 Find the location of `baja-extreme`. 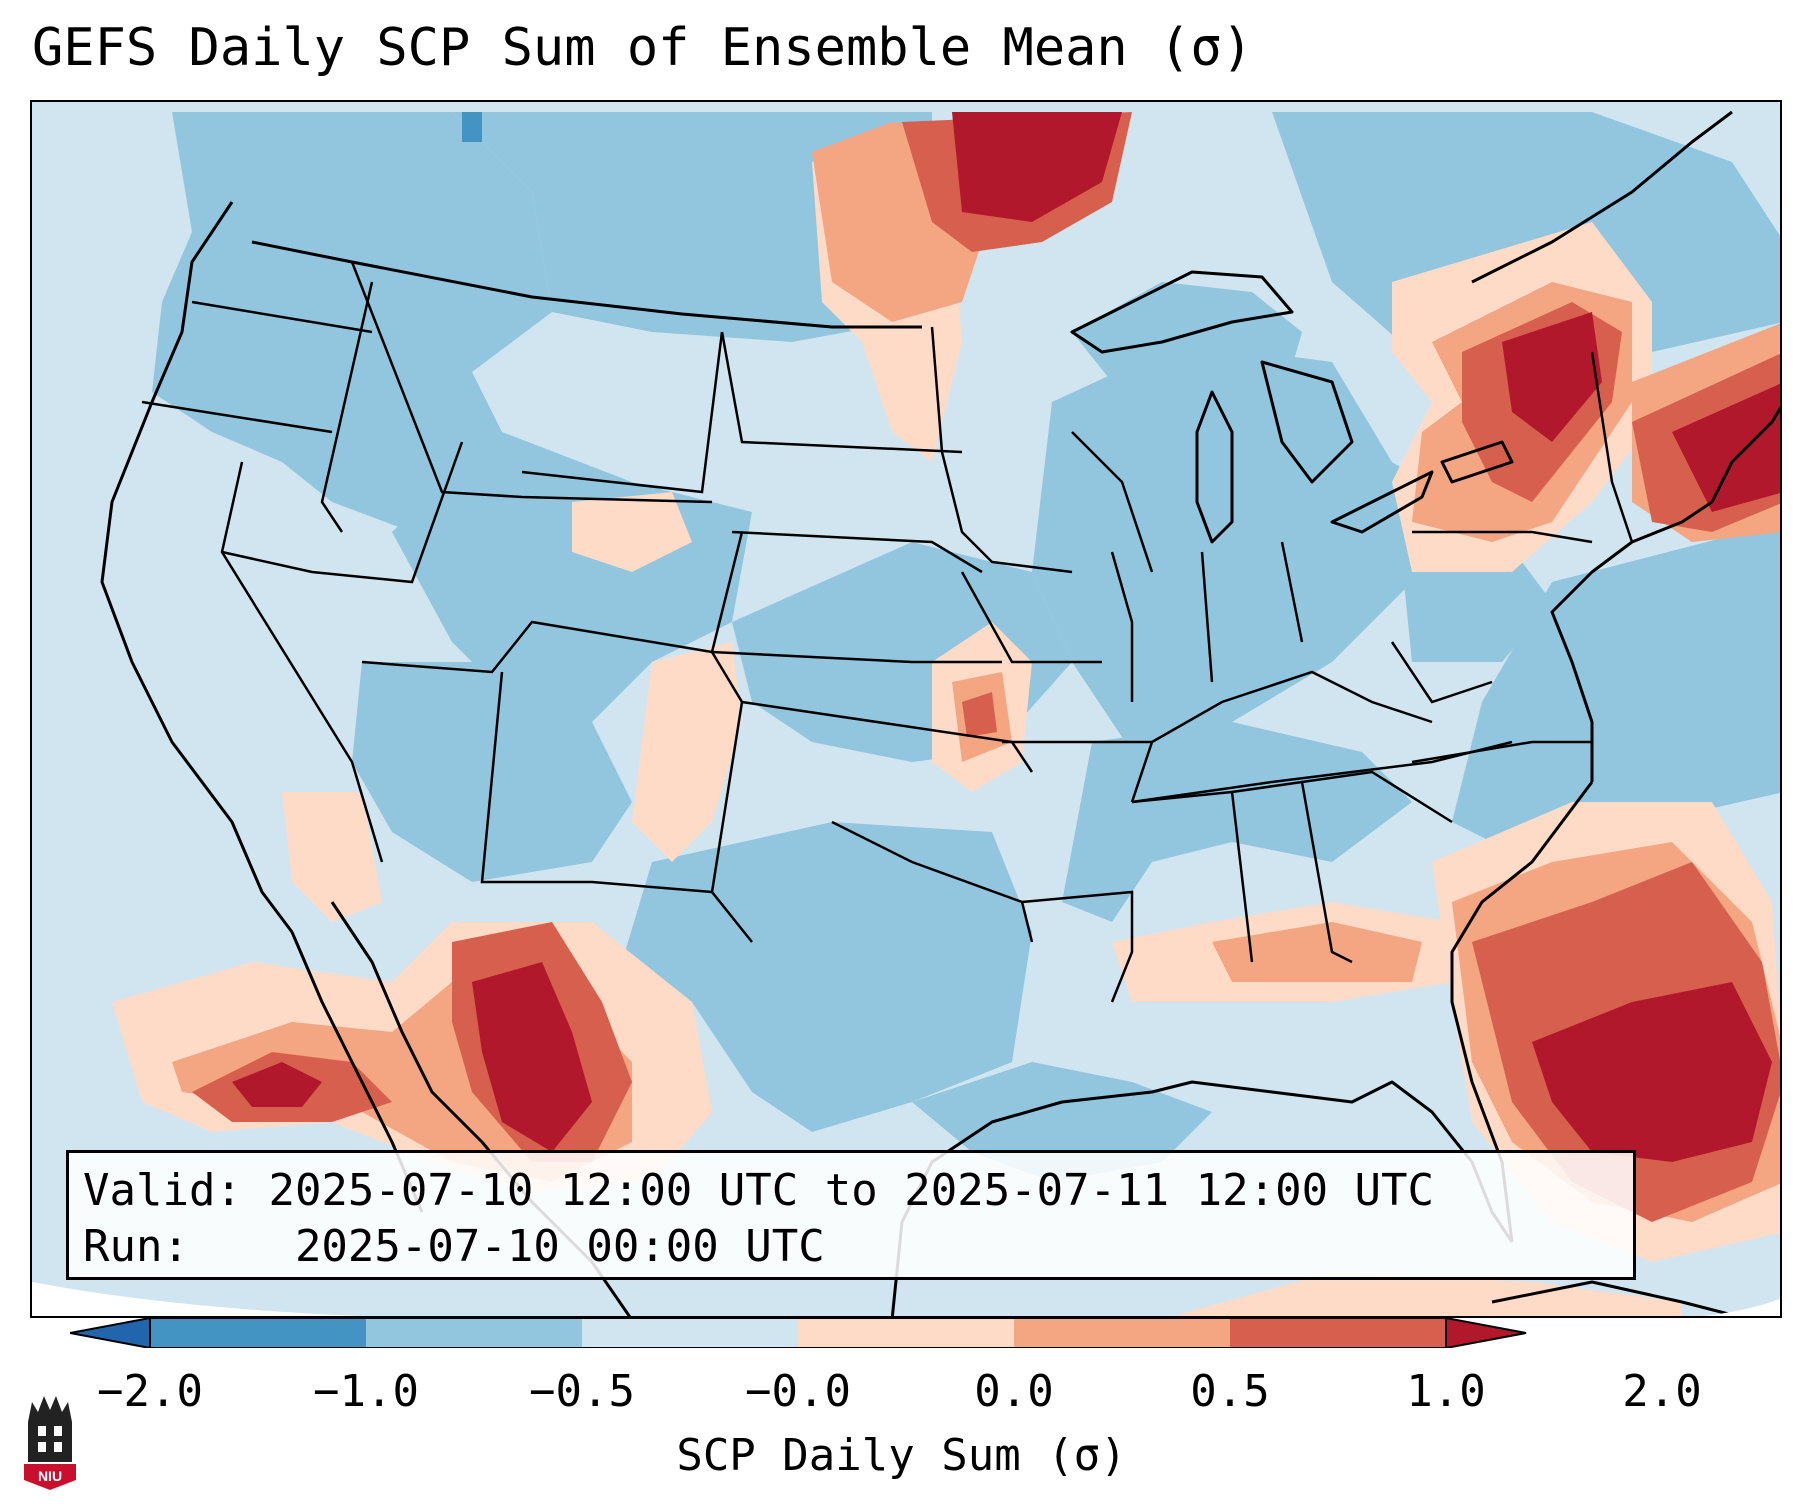

baja-extreme is located at coordinates (277, 1084).